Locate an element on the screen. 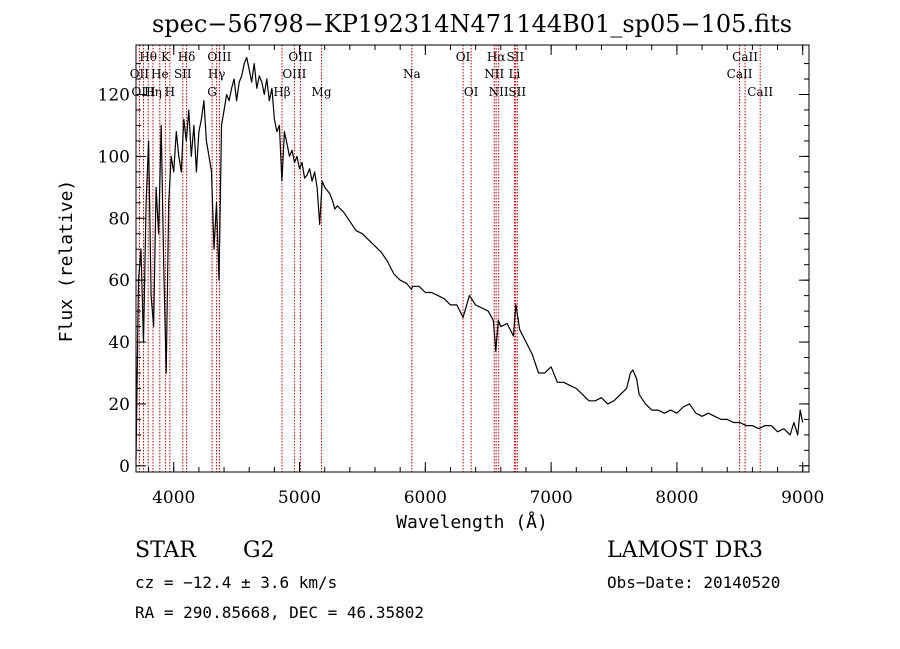 This screenshot has height=649, width=900. y-tick-label: 80 is located at coordinates (119, 219).